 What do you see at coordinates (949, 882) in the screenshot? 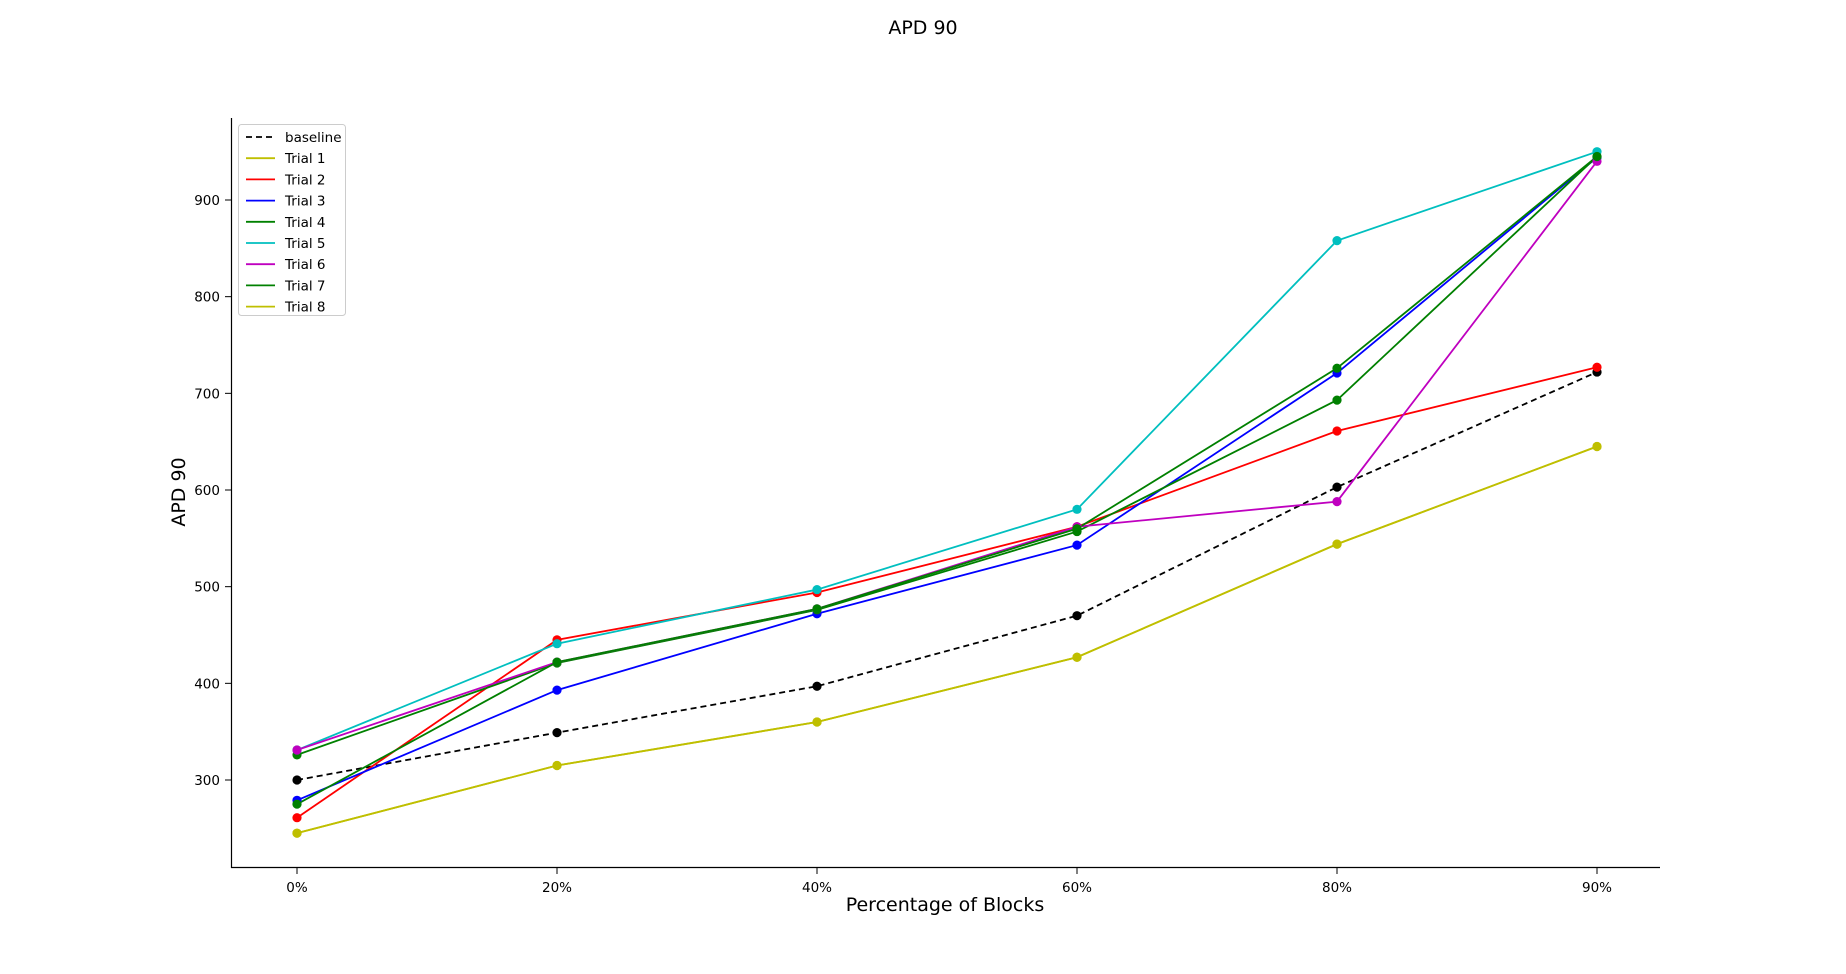
I see `x-ticks: 0% 20% 40% 60% 80% 90%` at bounding box center [949, 882].